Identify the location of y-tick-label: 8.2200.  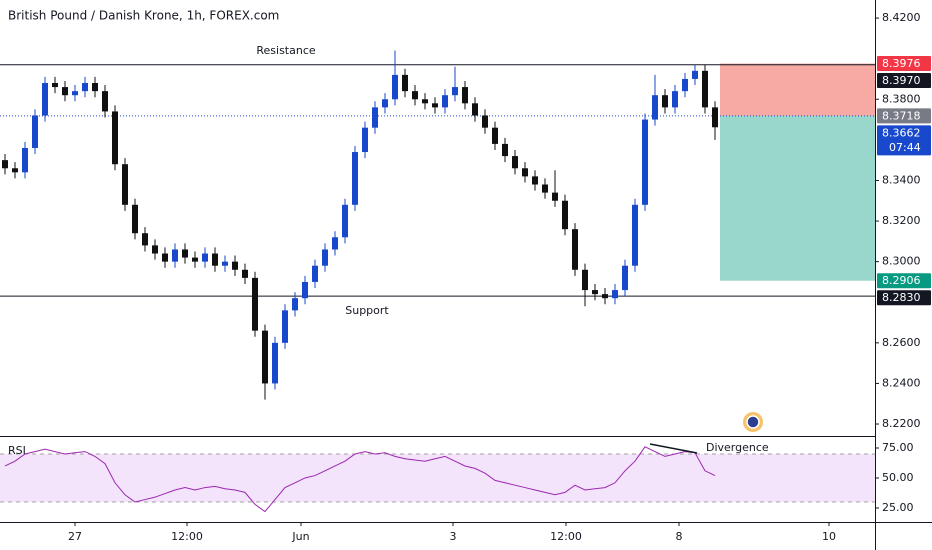
(901, 423).